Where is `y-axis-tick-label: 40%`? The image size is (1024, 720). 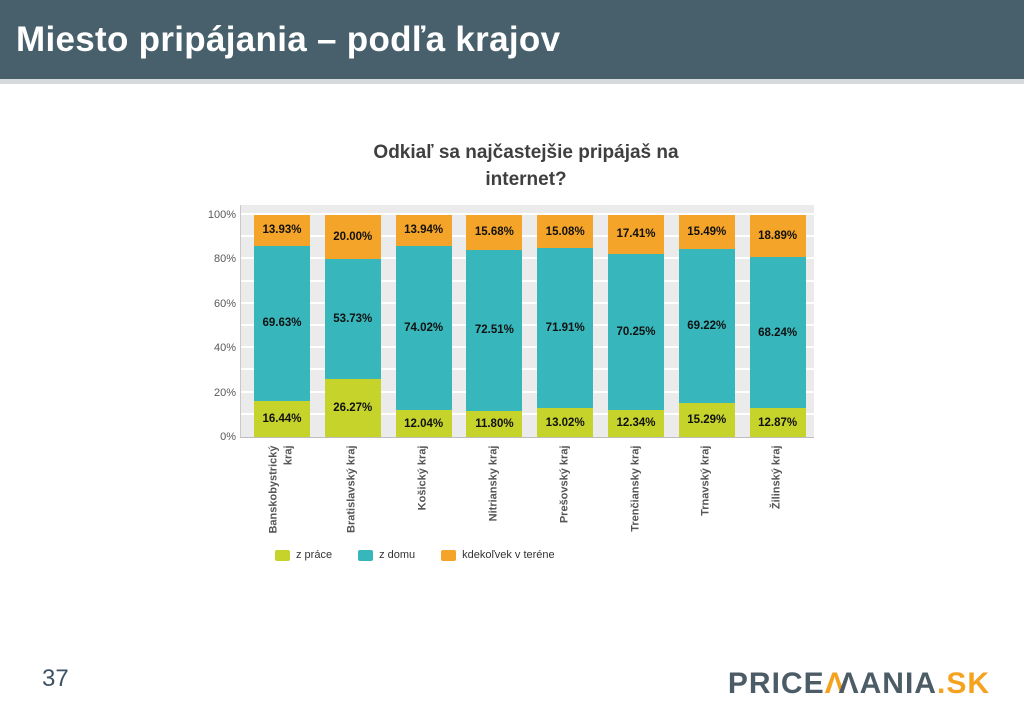
y-axis-tick-label: 40% is located at coordinates (224, 348).